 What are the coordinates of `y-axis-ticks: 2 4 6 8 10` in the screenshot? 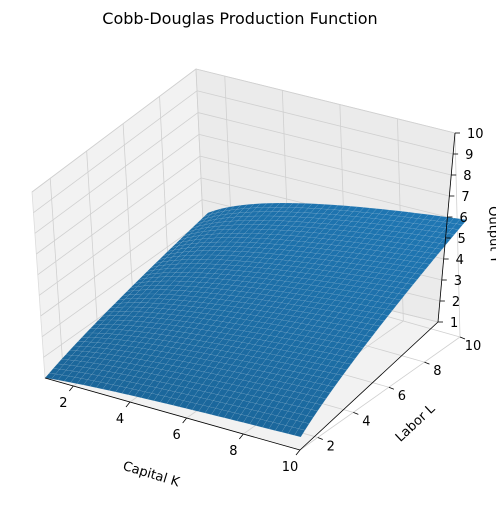 It's located at (399, 395).